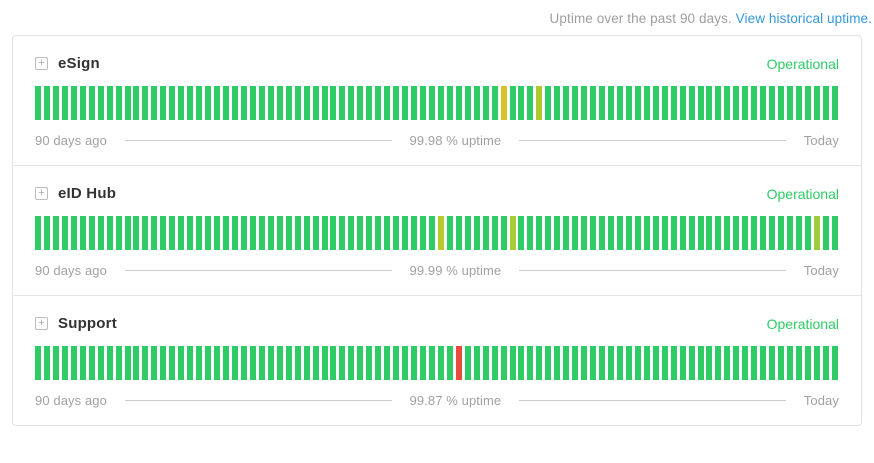 Image resolution: width=874 pixels, height=463 pixels. Describe the element at coordinates (41, 323) in the screenshot. I see `expand-plus-icon: +` at that location.